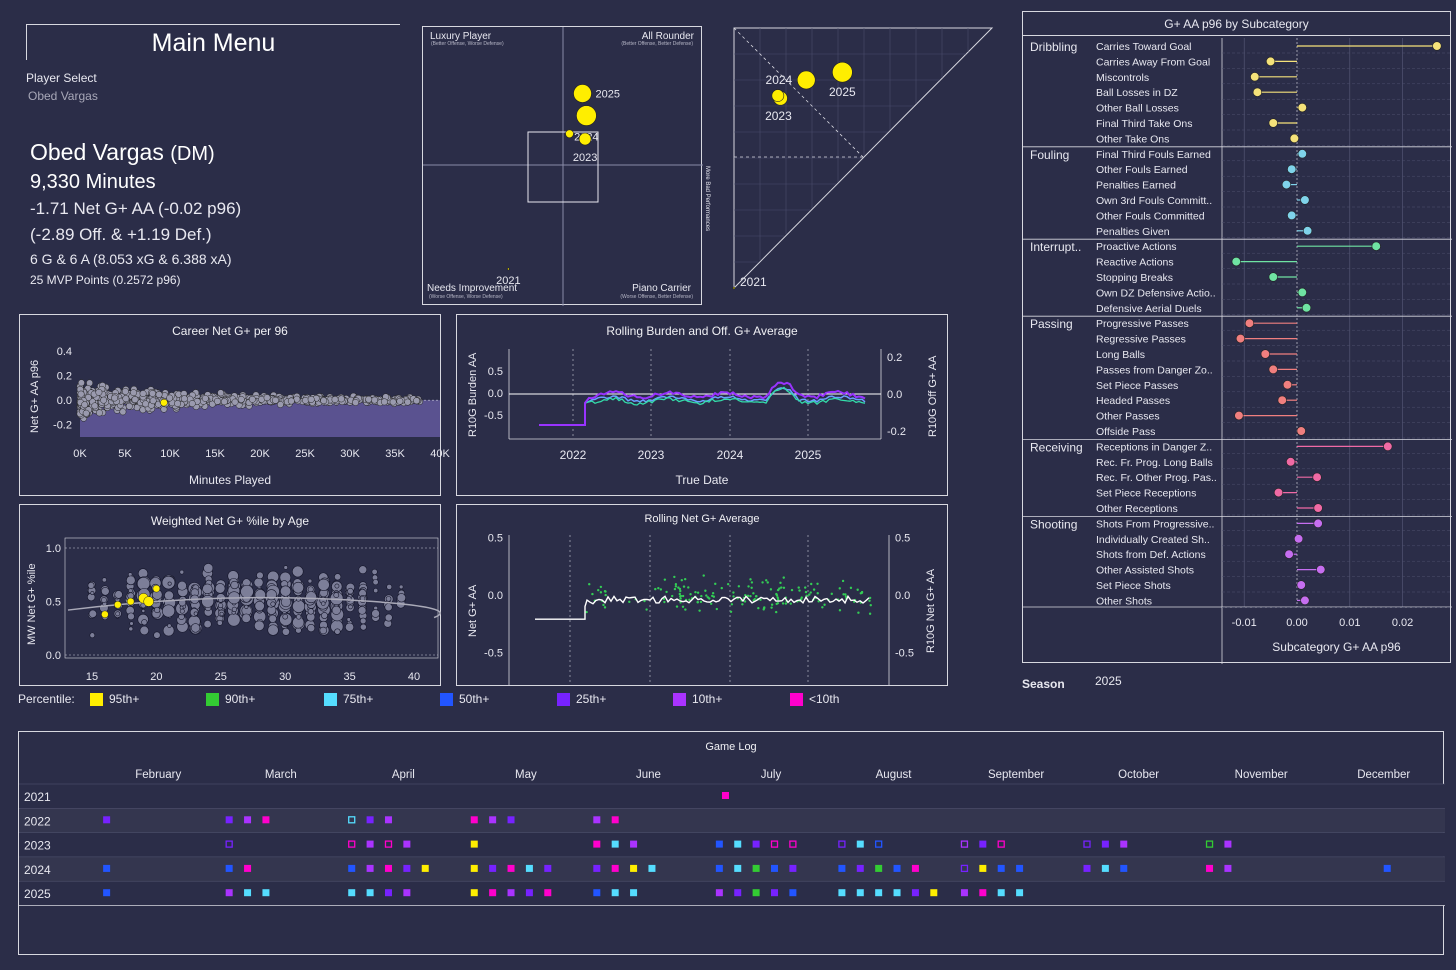 The image size is (1456, 970). Describe the element at coordinates (1137, 509) in the screenshot. I see `subcat-item-label: Other Receptions` at that location.